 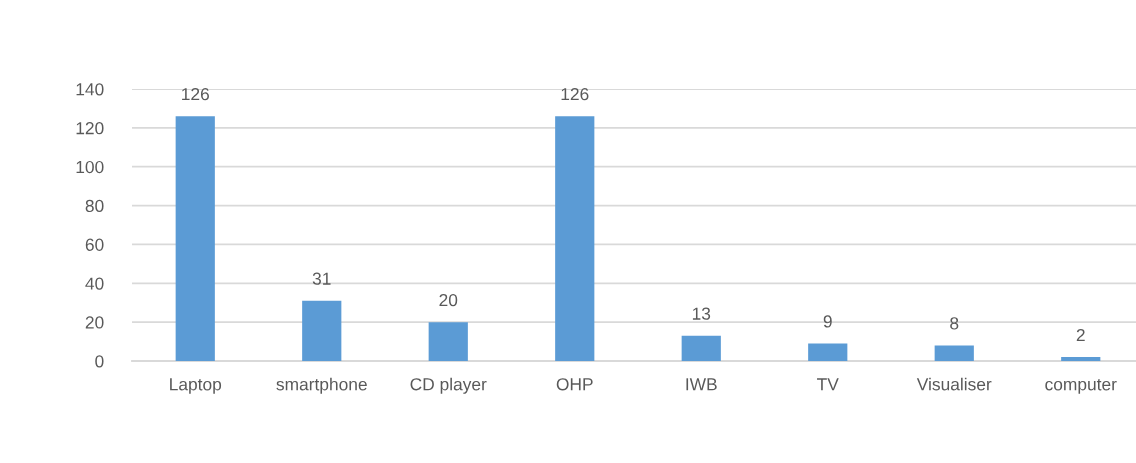 What do you see at coordinates (90, 167) in the screenshot?
I see `y-tick-label: 100` at bounding box center [90, 167].